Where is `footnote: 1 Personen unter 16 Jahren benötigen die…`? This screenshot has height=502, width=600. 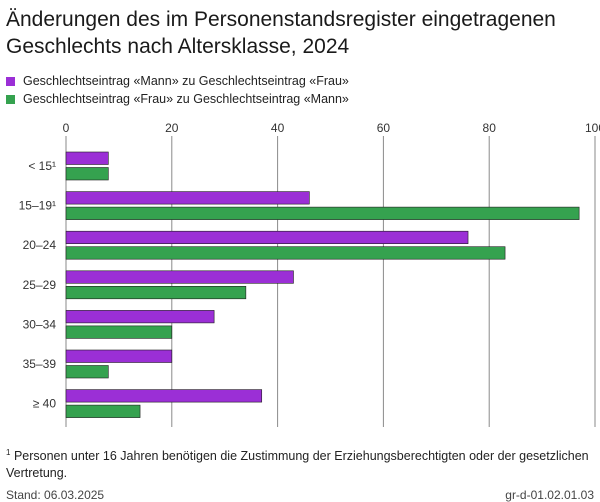
footnote: 1 Personen unter 16 Jahren benötigen die… is located at coordinates (300, 463).